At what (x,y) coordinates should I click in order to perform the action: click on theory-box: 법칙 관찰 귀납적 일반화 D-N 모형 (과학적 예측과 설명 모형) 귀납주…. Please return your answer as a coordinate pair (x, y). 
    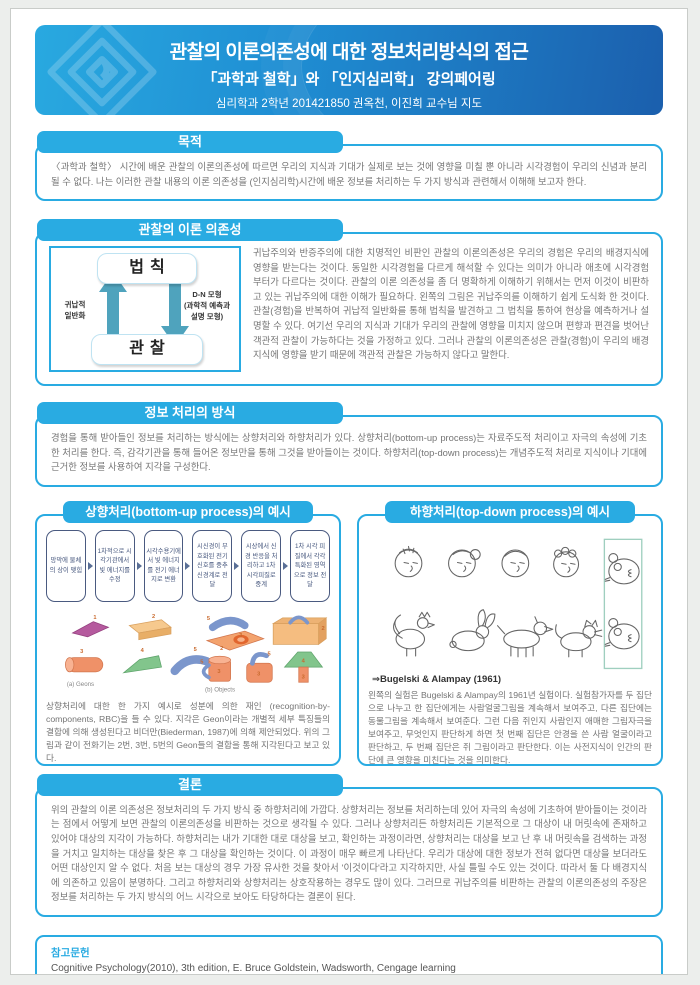
    Looking at the image, I should click on (349, 309).